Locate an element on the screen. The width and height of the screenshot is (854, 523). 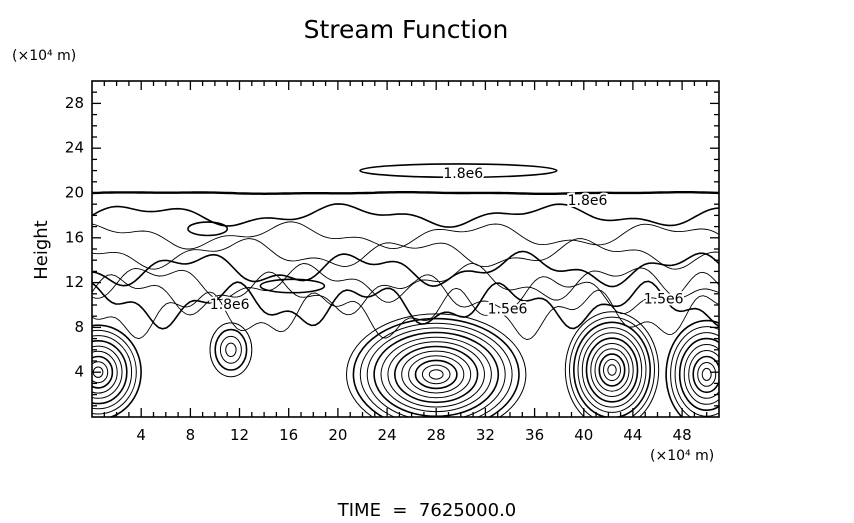
x-unit-label: (×10⁴ m) is located at coordinates (682, 456).